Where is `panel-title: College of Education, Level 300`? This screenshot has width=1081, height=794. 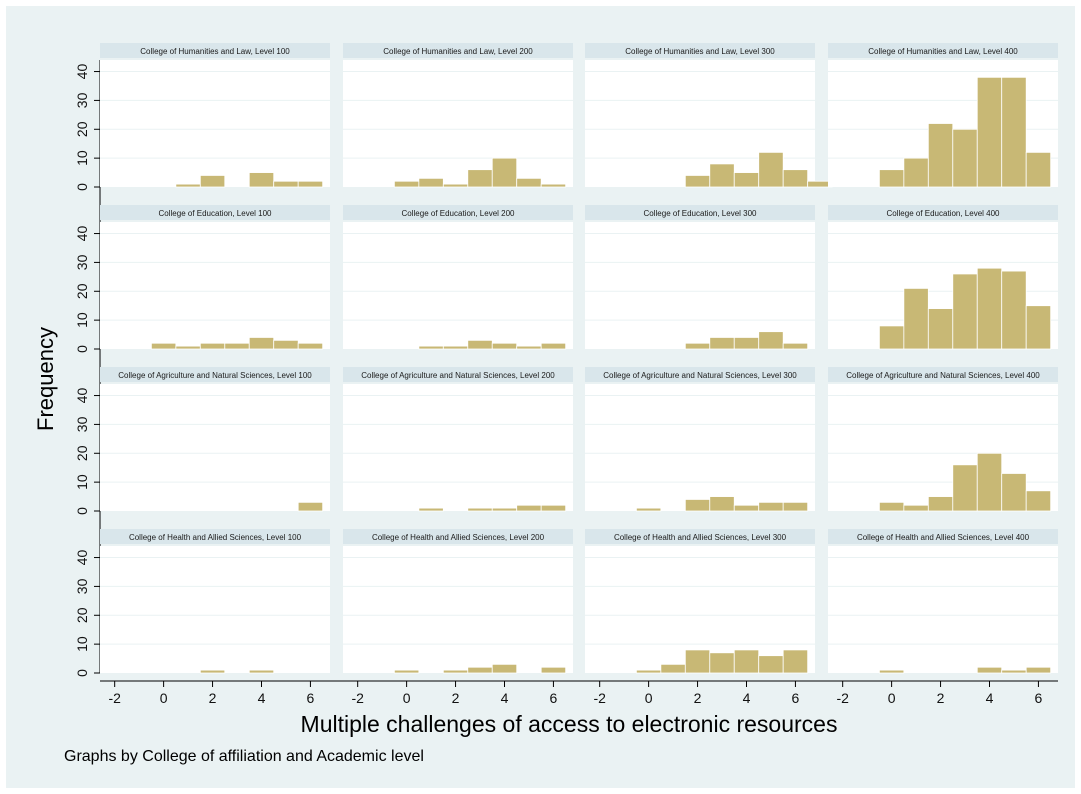
panel-title: College of Education, Level 300 is located at coordinates (701, 213).